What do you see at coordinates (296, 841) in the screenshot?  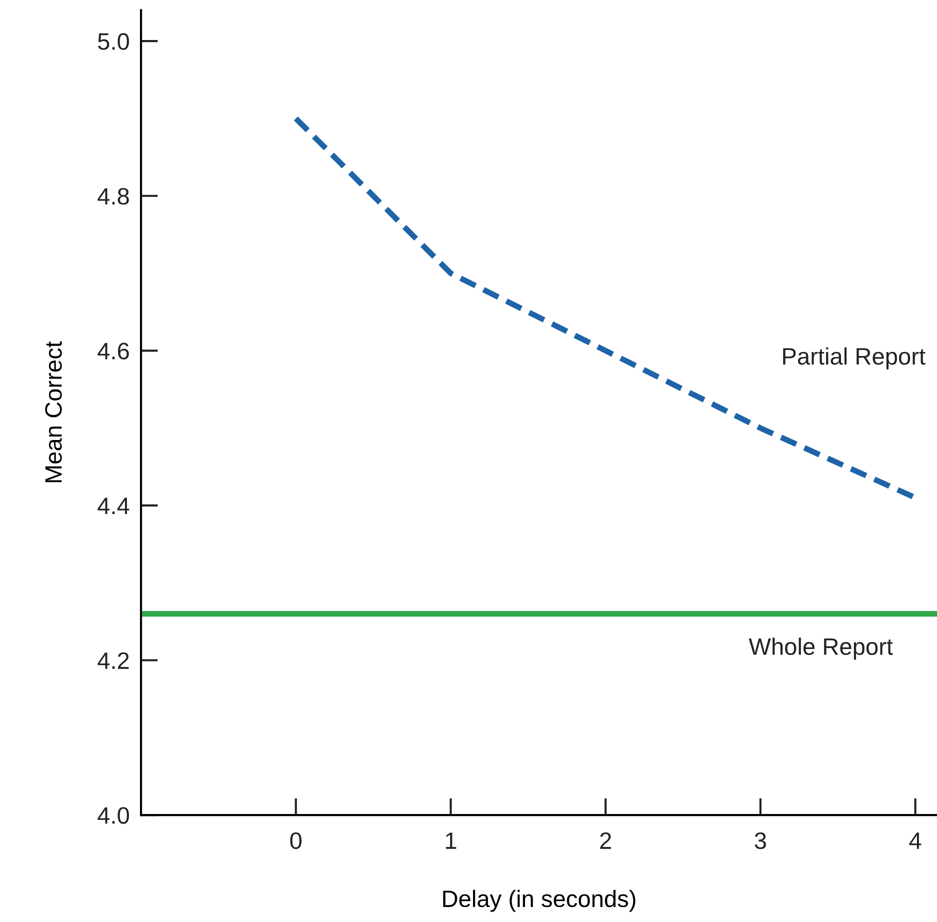 I see `x-tick-label: 0` at bounding box center [296, 841].